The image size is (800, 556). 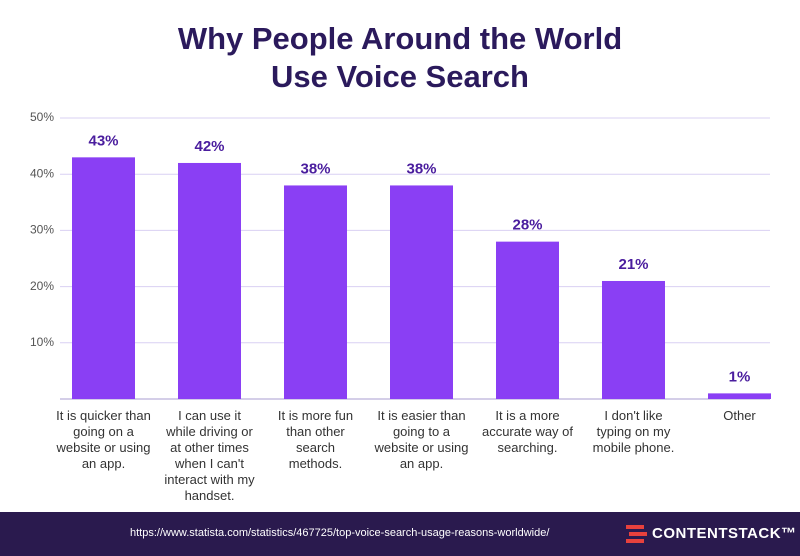 I want to click on y-tick-label: 20%, so click(x=42, y=286).